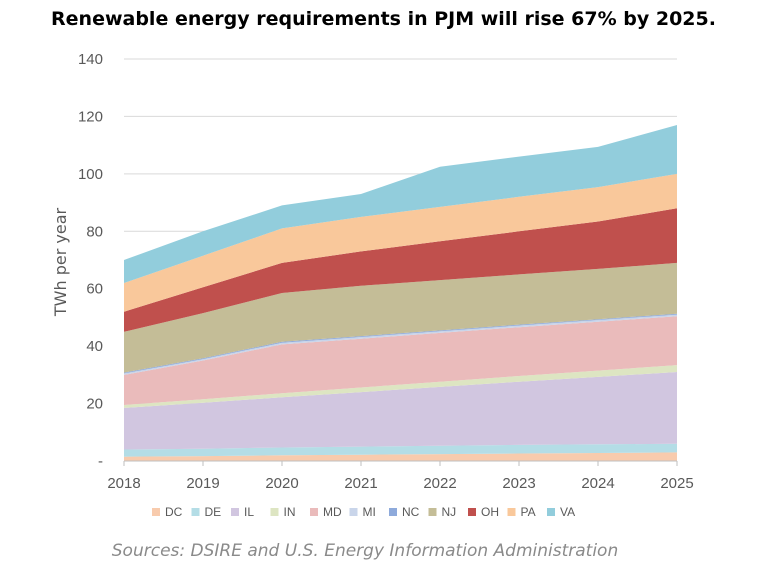  Describe the element at coordinates (94, 404) in the screenshot. I see `y-tick-label: 20` at that location.